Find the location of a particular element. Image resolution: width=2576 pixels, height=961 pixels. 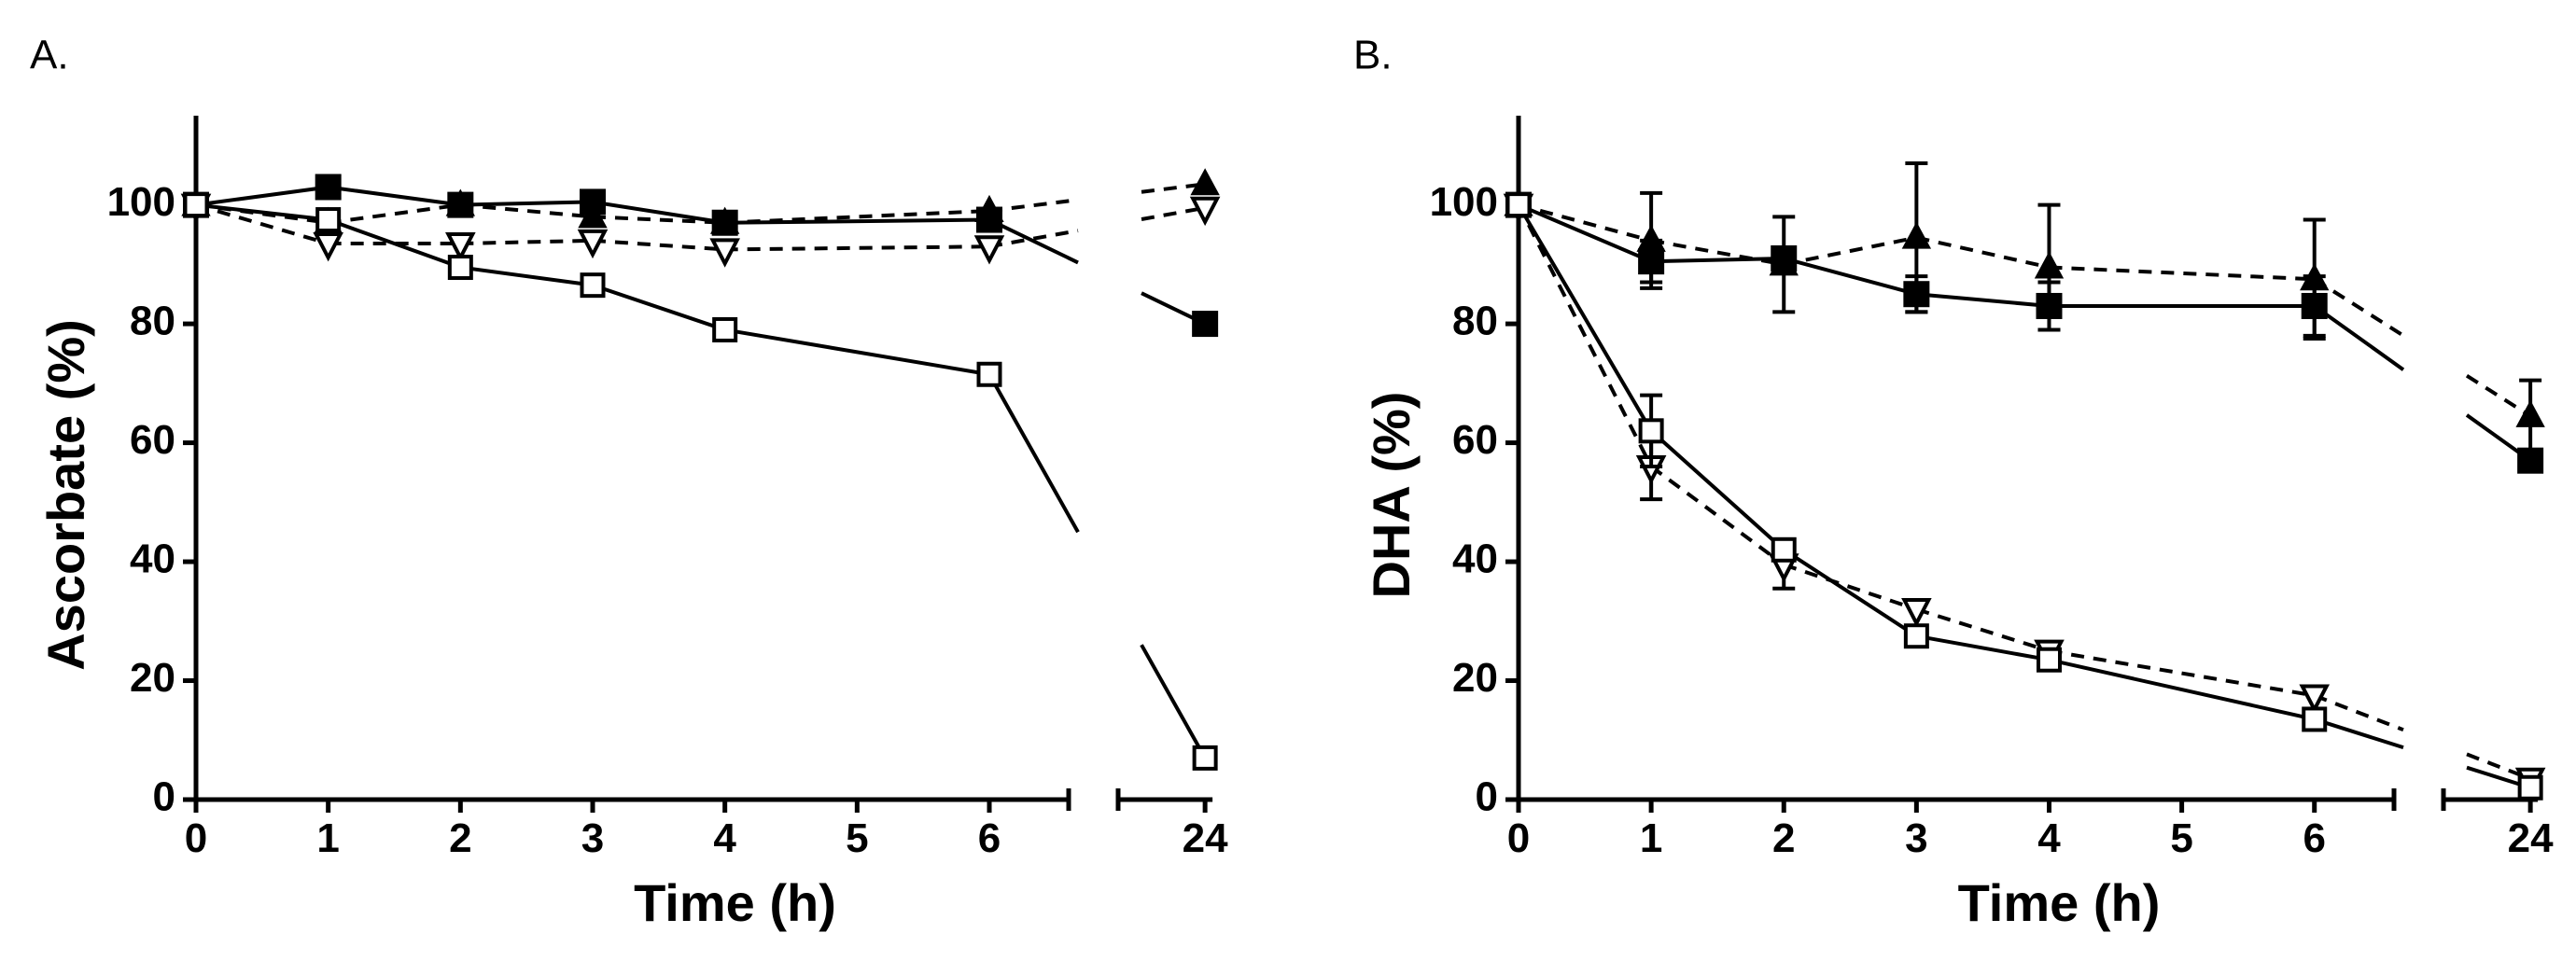

y-axis-title: Ascorbate (%) is located at coordinates (65, 495).